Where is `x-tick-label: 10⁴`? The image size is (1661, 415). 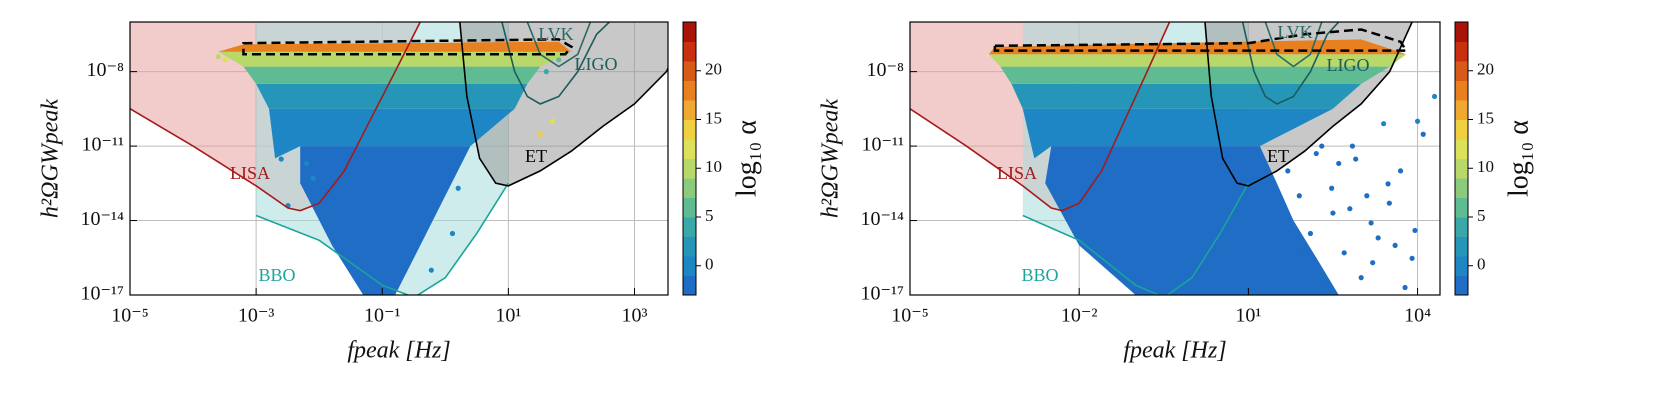
x-tick-label: 10⁴ is located at coordinates (1417, 316).